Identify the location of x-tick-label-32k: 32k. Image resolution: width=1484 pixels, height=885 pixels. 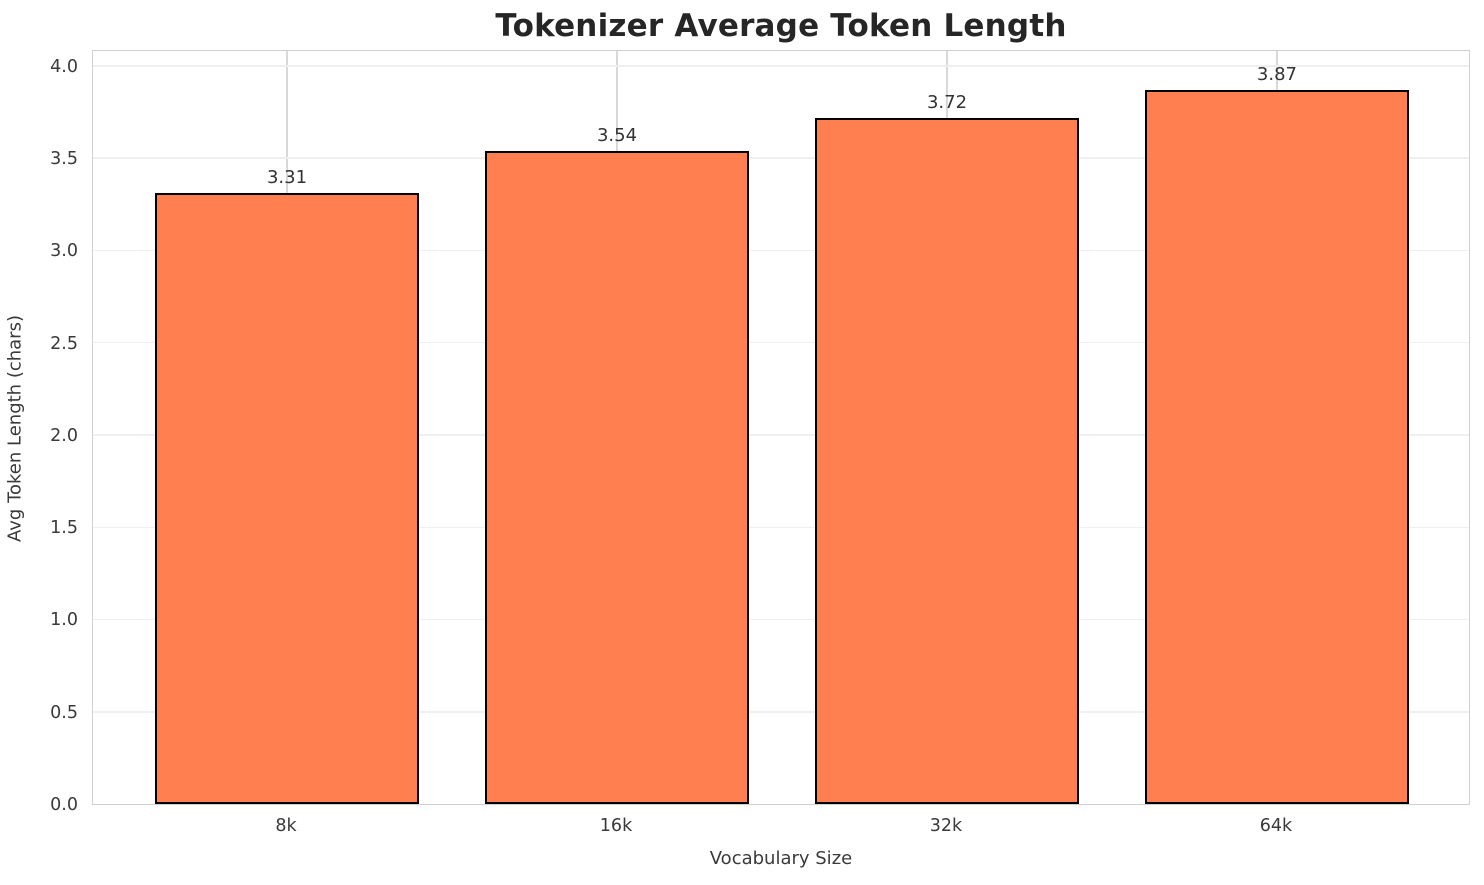
(946, 826).